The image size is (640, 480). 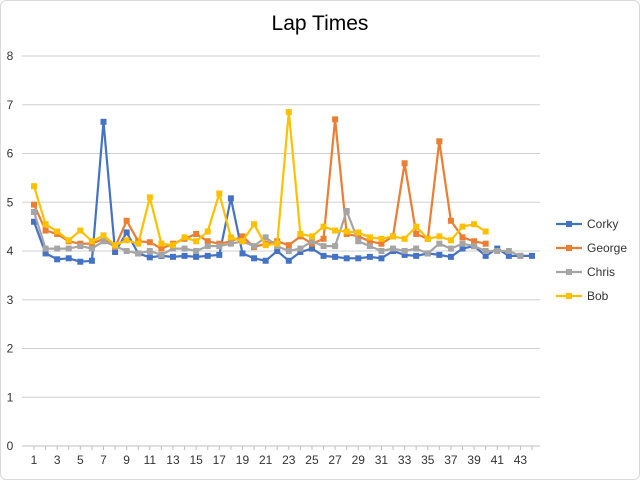 What do you see at coordinates (591, 248) in the screenshot?
I see `legend-item-george: George` at bounding box center [591, 248].